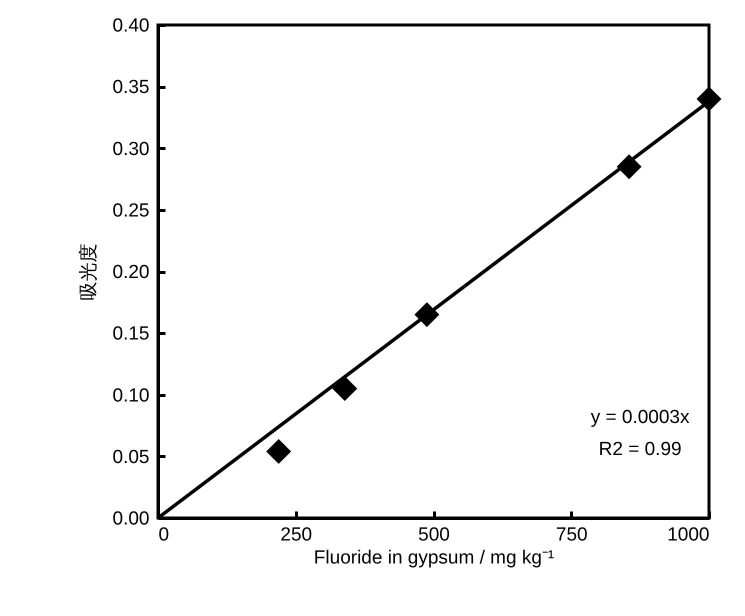  I want to click on x-tick-label: 500, so click(434, 535).